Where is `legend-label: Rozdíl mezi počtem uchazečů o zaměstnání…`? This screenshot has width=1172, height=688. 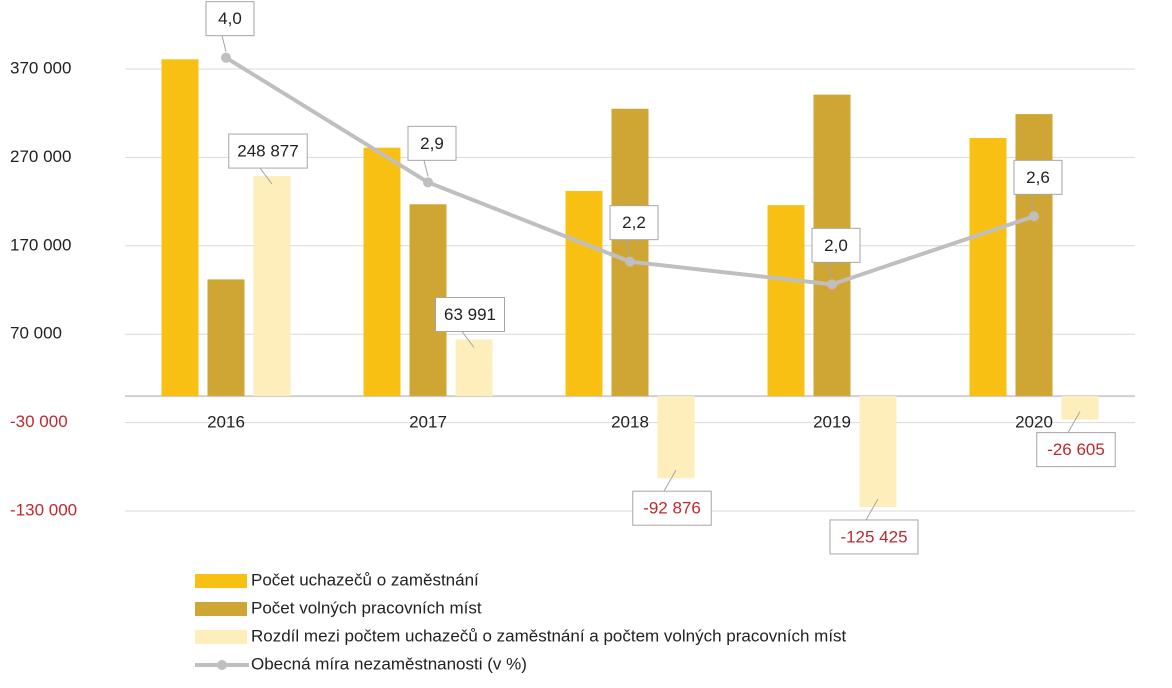
legend-label: Rozdíl mezi počtem uchazečů o zaměstnání… is located at coordinates (549, 635).